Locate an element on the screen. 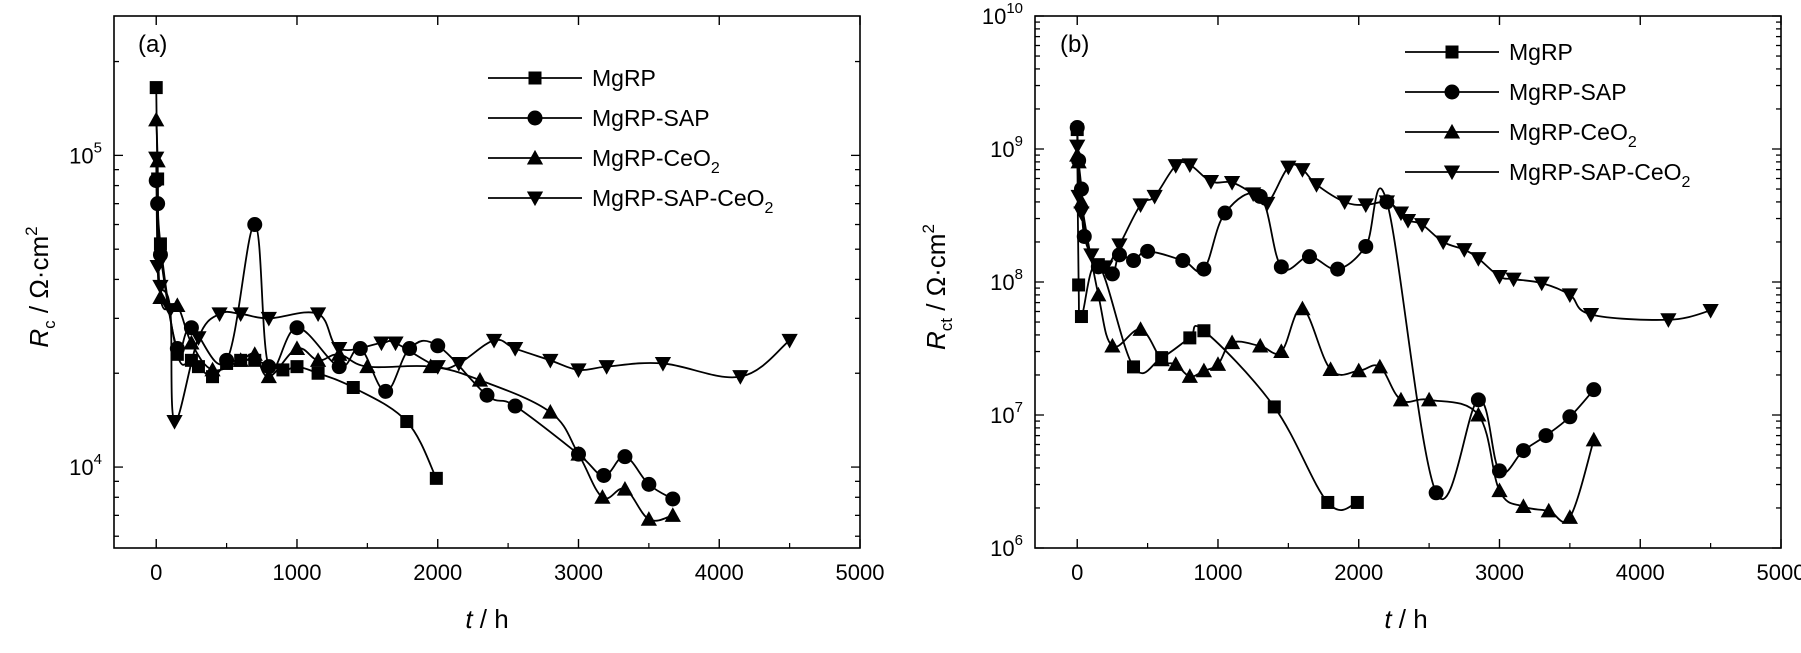 Image resolution: width=1801 pixels, height=653 pixels. x-tick-label: 4000 is located at coordinates (1640, 572).